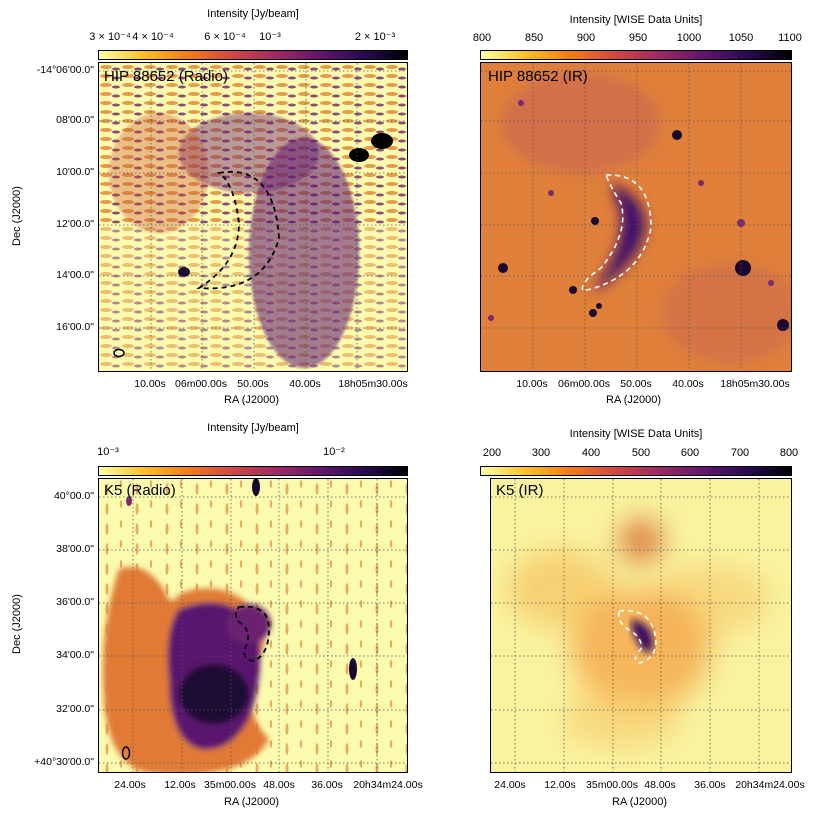 The image size is (831, 823). Describe the element at coordinates (541, 453) in the screenshot. I see `colorbar-tick: 300` at that location.